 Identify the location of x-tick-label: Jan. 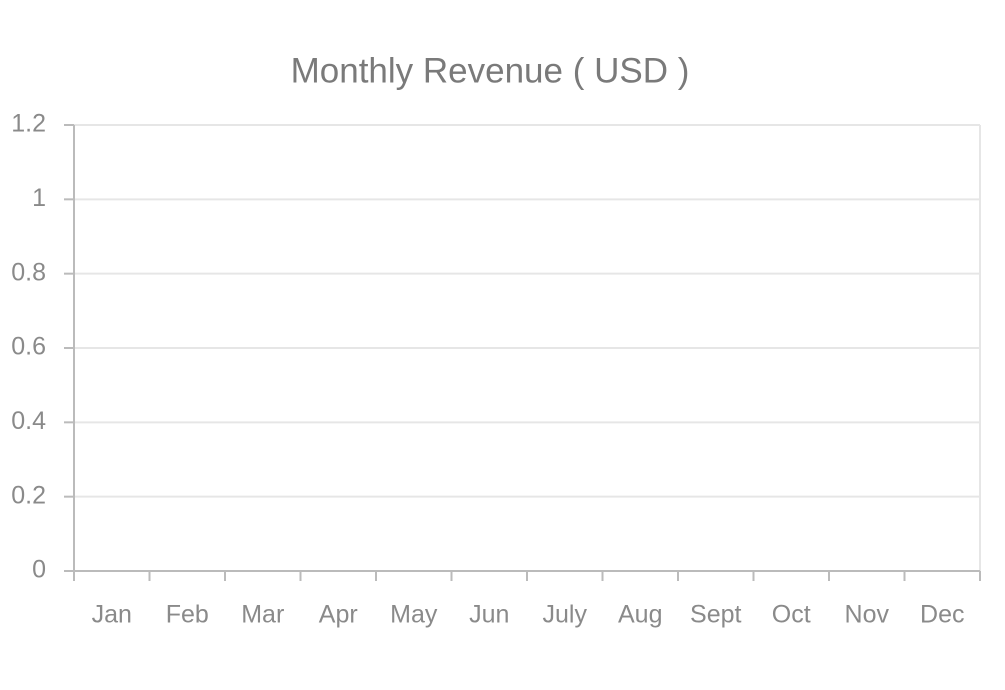
(112, 615).